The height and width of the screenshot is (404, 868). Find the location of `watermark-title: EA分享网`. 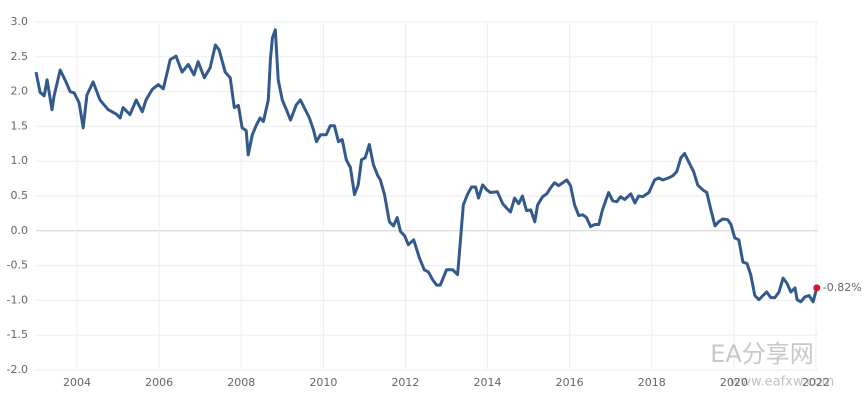

watermark-title: EA分享网 is located at coordinates (762, 354).